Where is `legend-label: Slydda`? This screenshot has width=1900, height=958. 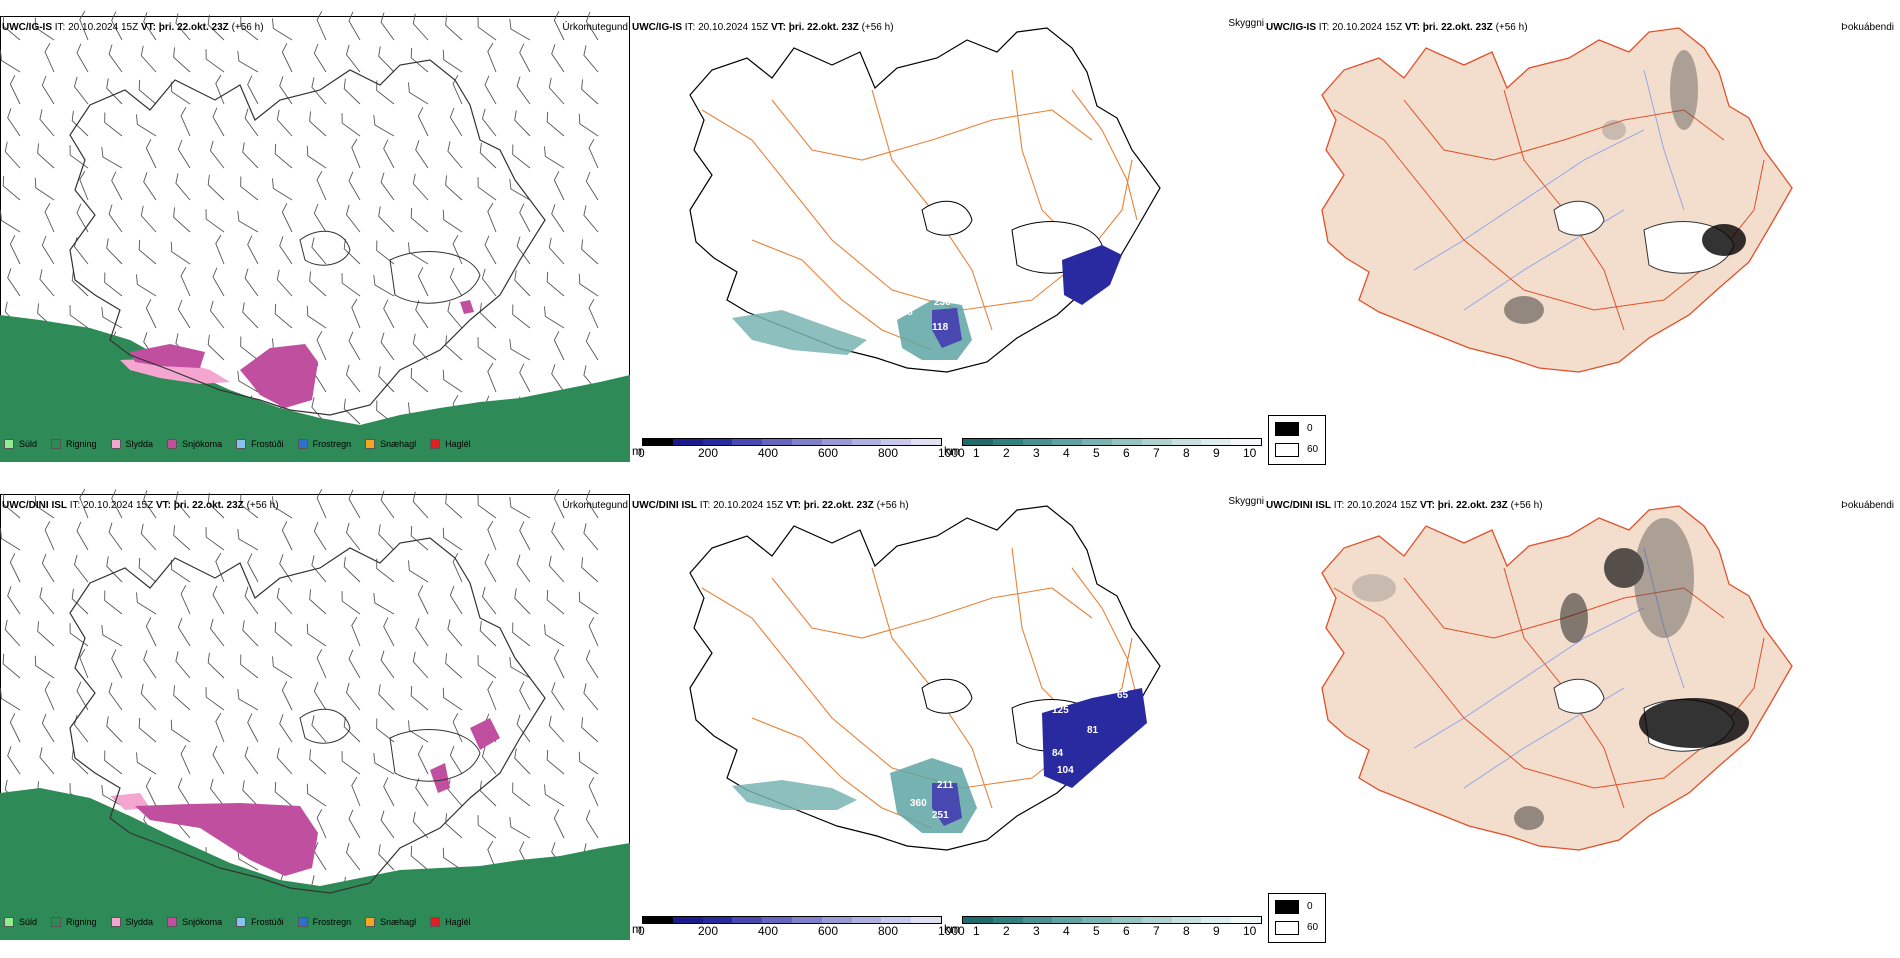 legend-label: Slydda is located at coordinates (139, 444).